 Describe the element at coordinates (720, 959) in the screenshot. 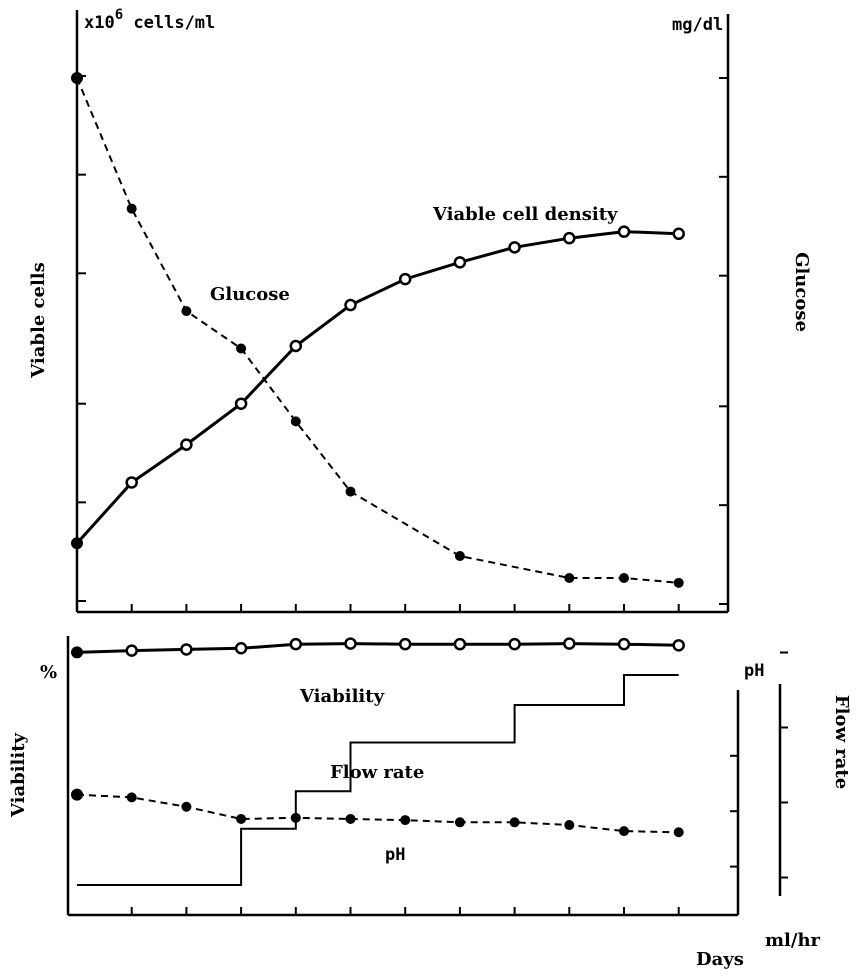

I see `x-axis-label: Days` at that location.